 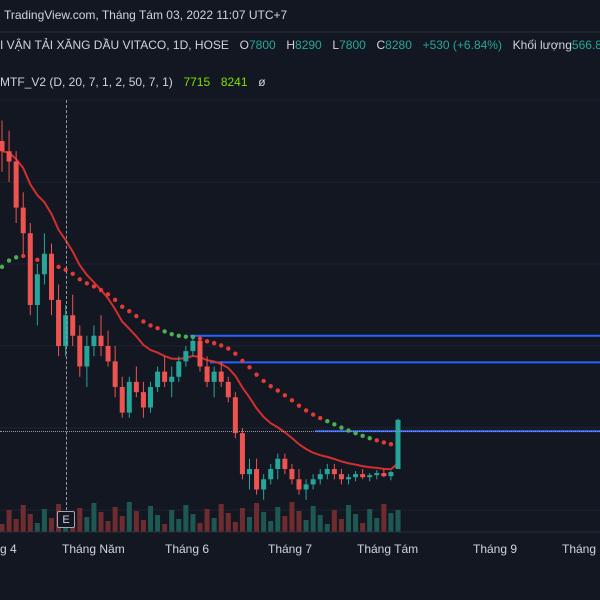 I want to click on low-value: 7800, so click(x=352, y=45).